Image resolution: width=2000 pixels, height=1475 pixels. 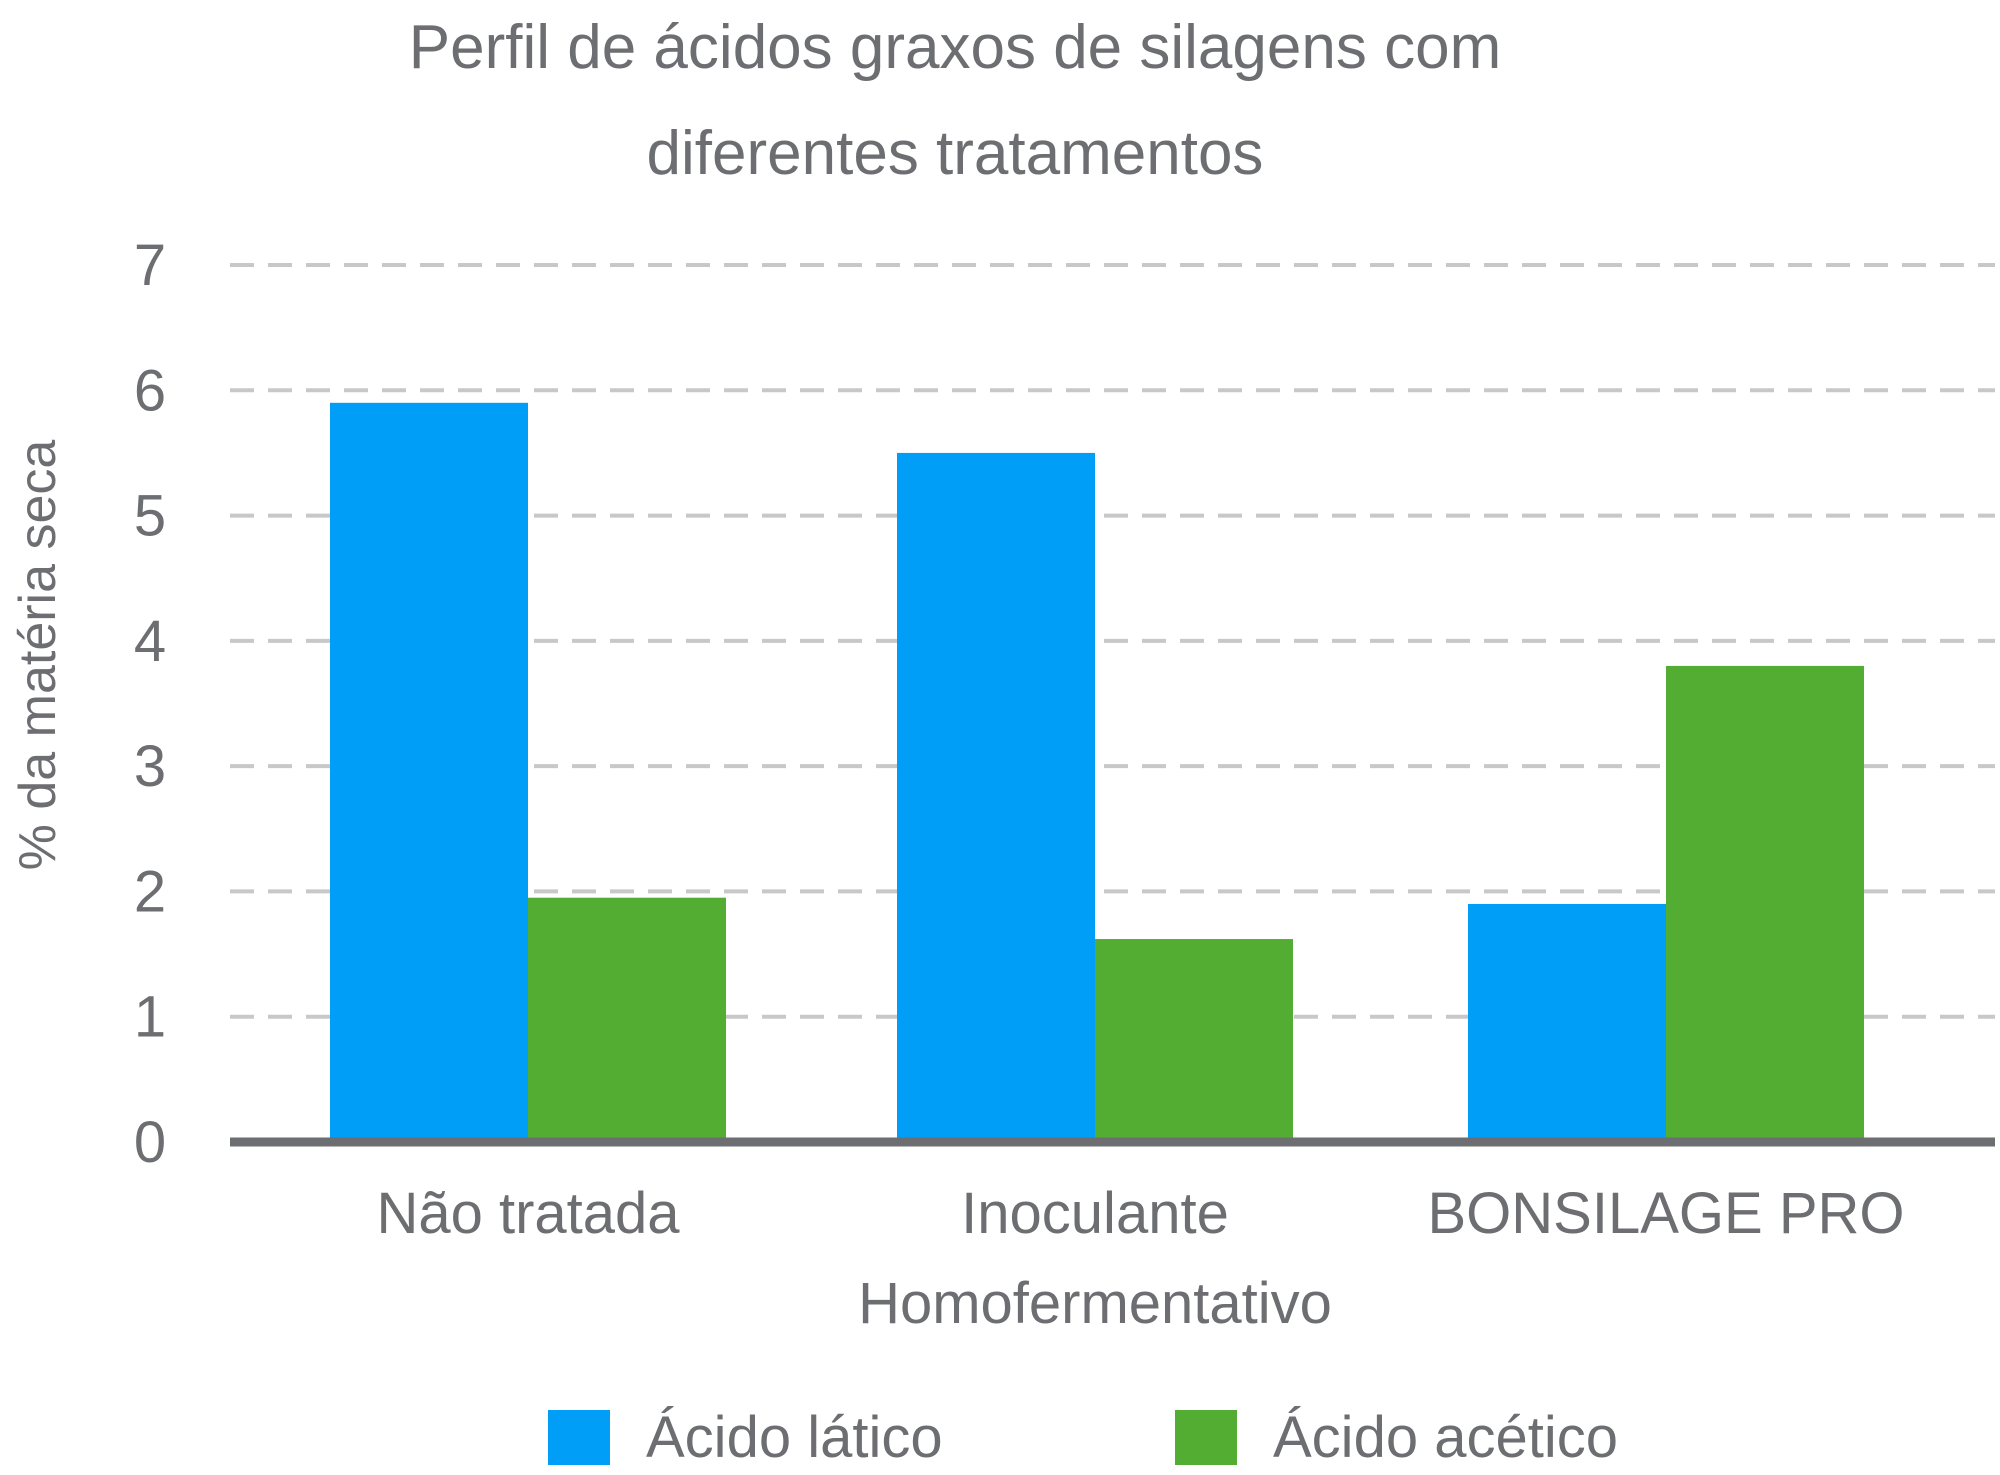 I want to click on y-tick-label: 0, so click(x=150, y=1142).